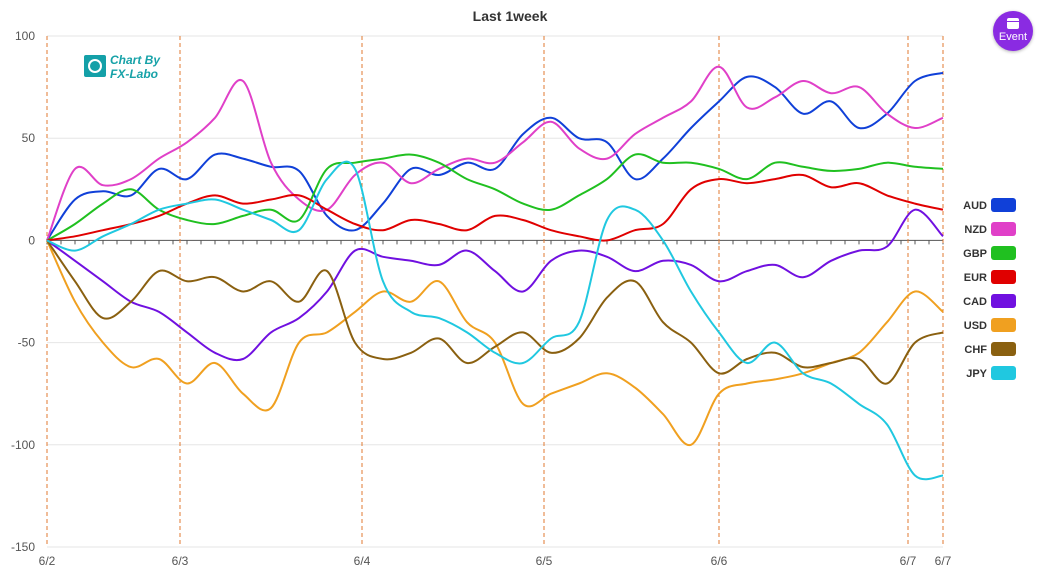 The height and width of the screenshot is (575, 1040). Describe the element at coordinates (495, 207) in the screenshot. I see `series-line-eur` at that location.